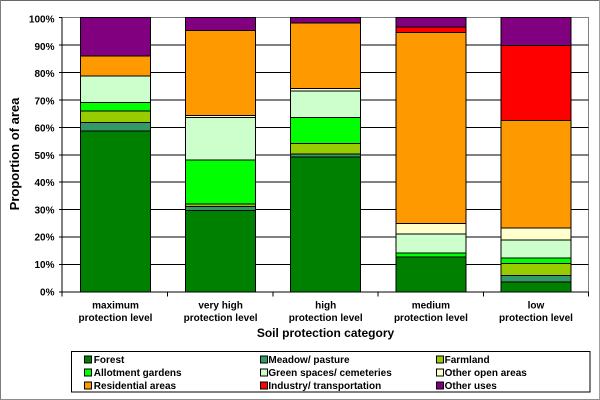 Image resolution: width=600 pixels, height=400 pixels. What do you see at coordinates (115, 306) in the screenshot?
I see `svg-text: maximum` at bounding box center [115, 306].